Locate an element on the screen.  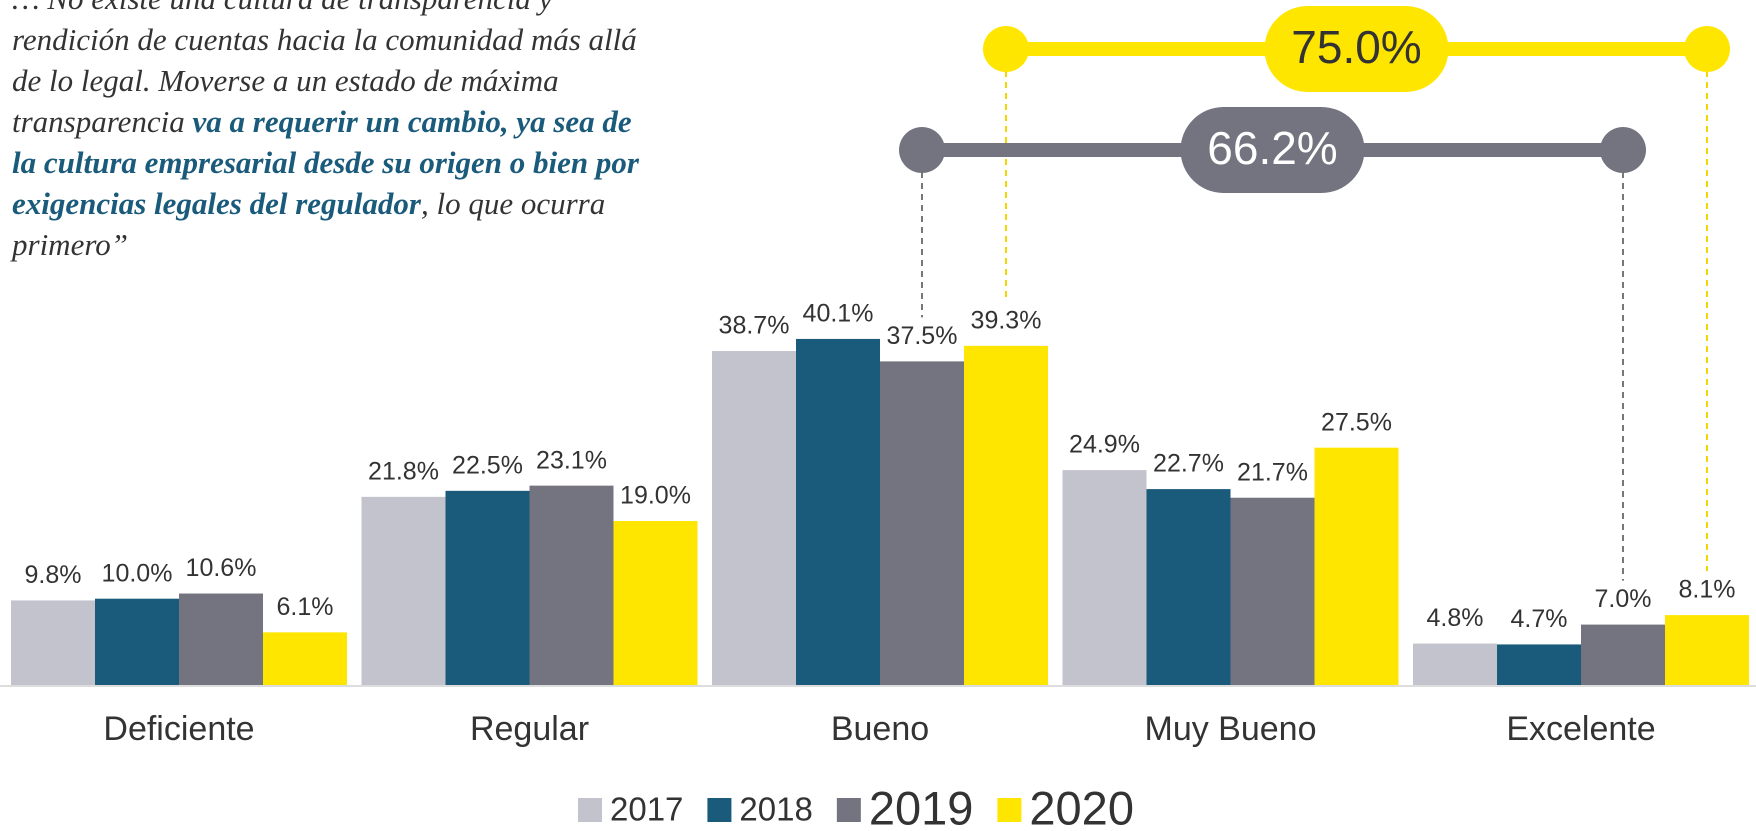
bracket-label: 75.0% is located at coordinates (1356, 47).